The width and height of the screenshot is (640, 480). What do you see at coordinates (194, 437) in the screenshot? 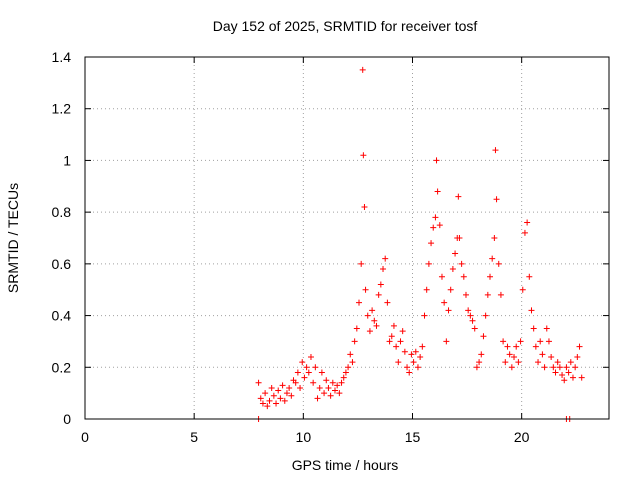
I see `x-tick-label: 5` at bounding box center [194, 437].